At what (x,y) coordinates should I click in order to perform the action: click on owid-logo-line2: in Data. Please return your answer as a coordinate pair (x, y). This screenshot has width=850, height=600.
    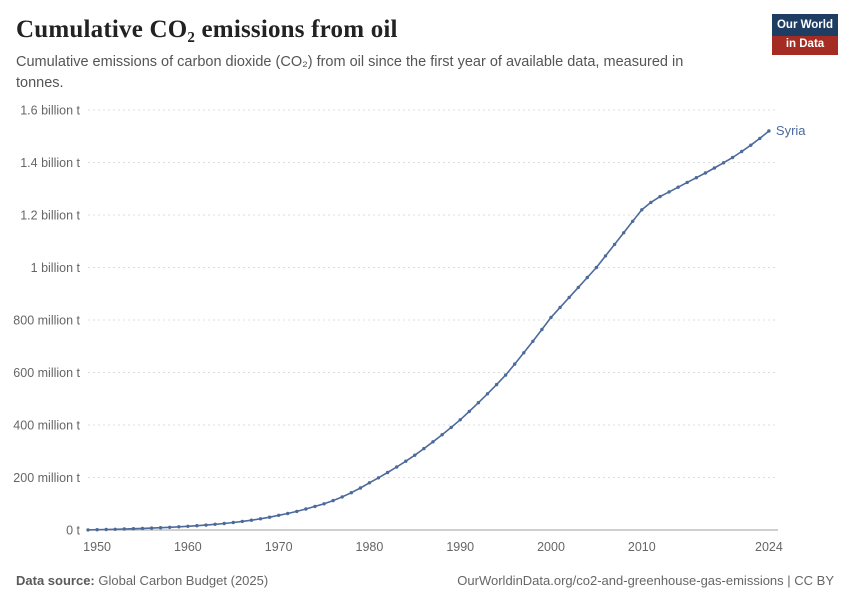
    Looking at the image, I should click on (805, 45).